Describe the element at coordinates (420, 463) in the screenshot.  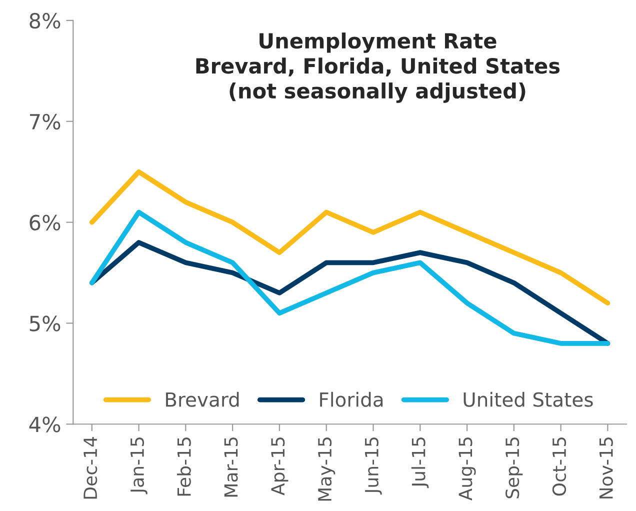
I see `x-tick-label: Jul-15` at that location.